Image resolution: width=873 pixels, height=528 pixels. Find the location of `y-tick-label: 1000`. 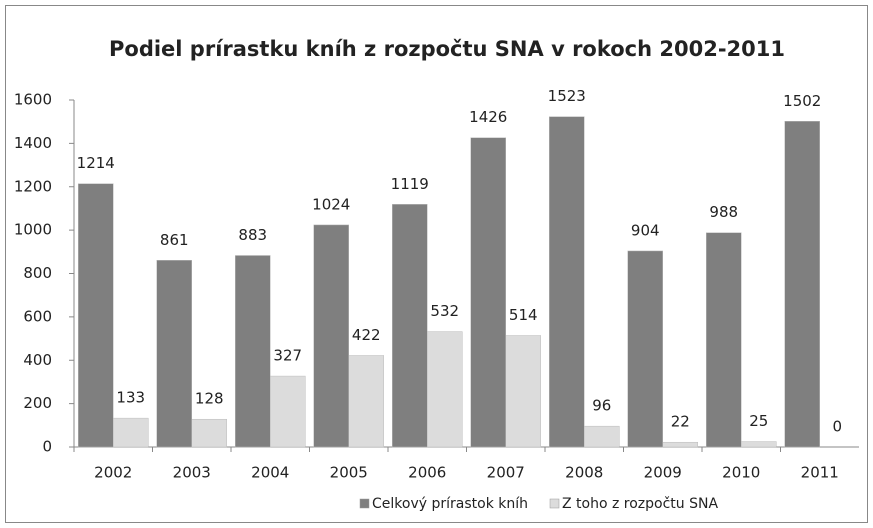

y-tick-label: 1000 is located at coordinates (33, 230).